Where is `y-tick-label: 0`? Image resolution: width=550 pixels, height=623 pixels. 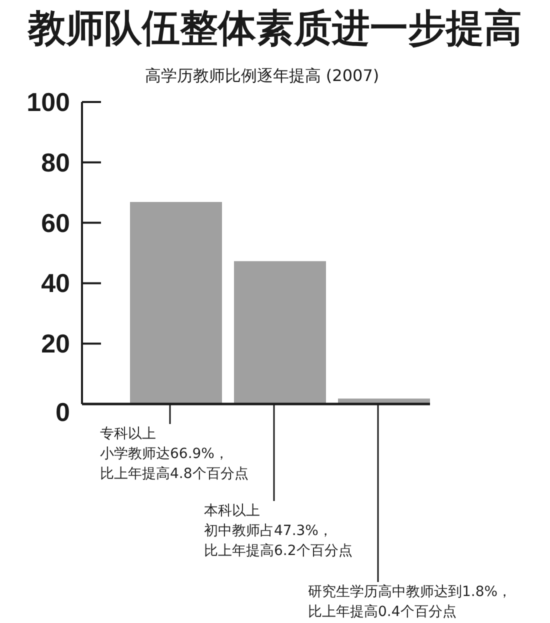 y-tick-label: 0 is located at coordinates (63, 412).